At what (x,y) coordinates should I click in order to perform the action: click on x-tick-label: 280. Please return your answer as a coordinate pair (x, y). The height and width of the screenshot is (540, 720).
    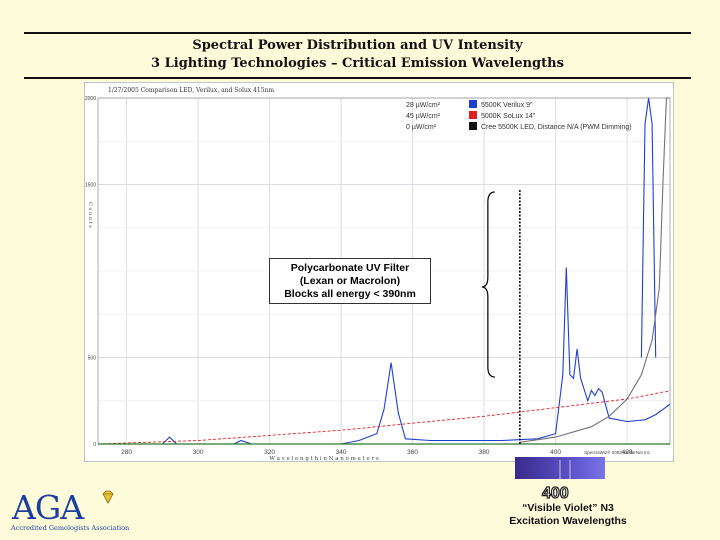
    Looking at the image, I should click on (126, 452).